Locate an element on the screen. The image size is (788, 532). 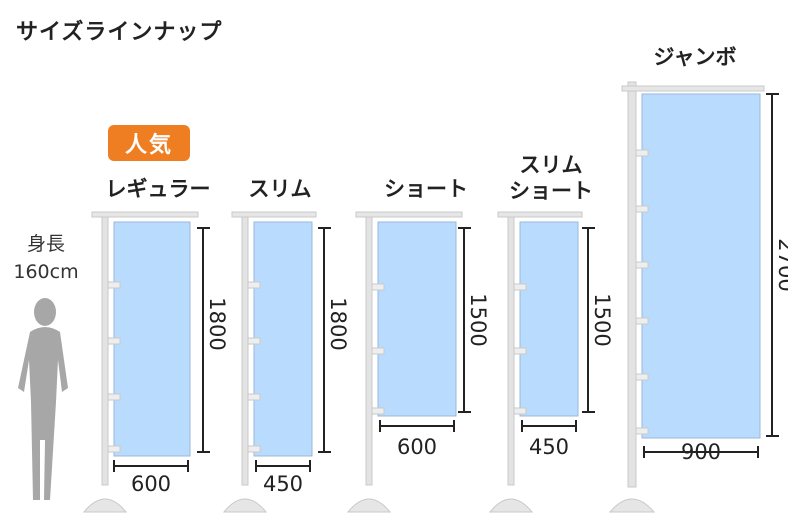
width-label-slim-short: 450 is located at coordinates (549, 447).